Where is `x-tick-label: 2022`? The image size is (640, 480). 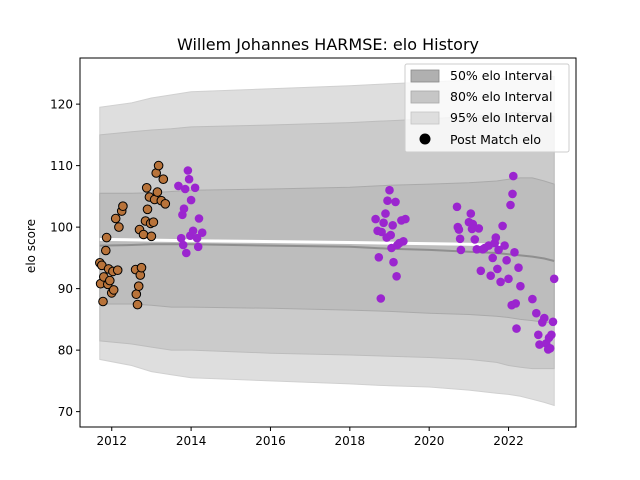 x-tick-label: 2022 is located at coordinates (508, 441).